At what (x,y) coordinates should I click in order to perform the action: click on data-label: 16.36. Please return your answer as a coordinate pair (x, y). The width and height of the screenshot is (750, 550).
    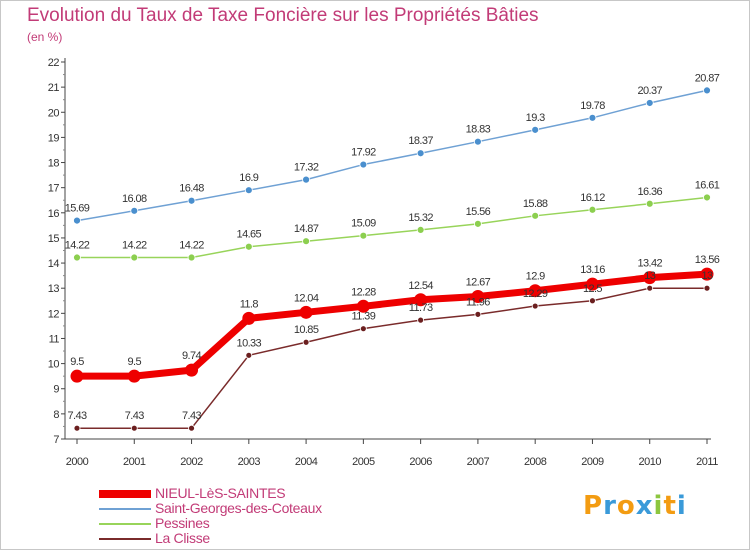
    Looking at the image, I should click on (649, 192).